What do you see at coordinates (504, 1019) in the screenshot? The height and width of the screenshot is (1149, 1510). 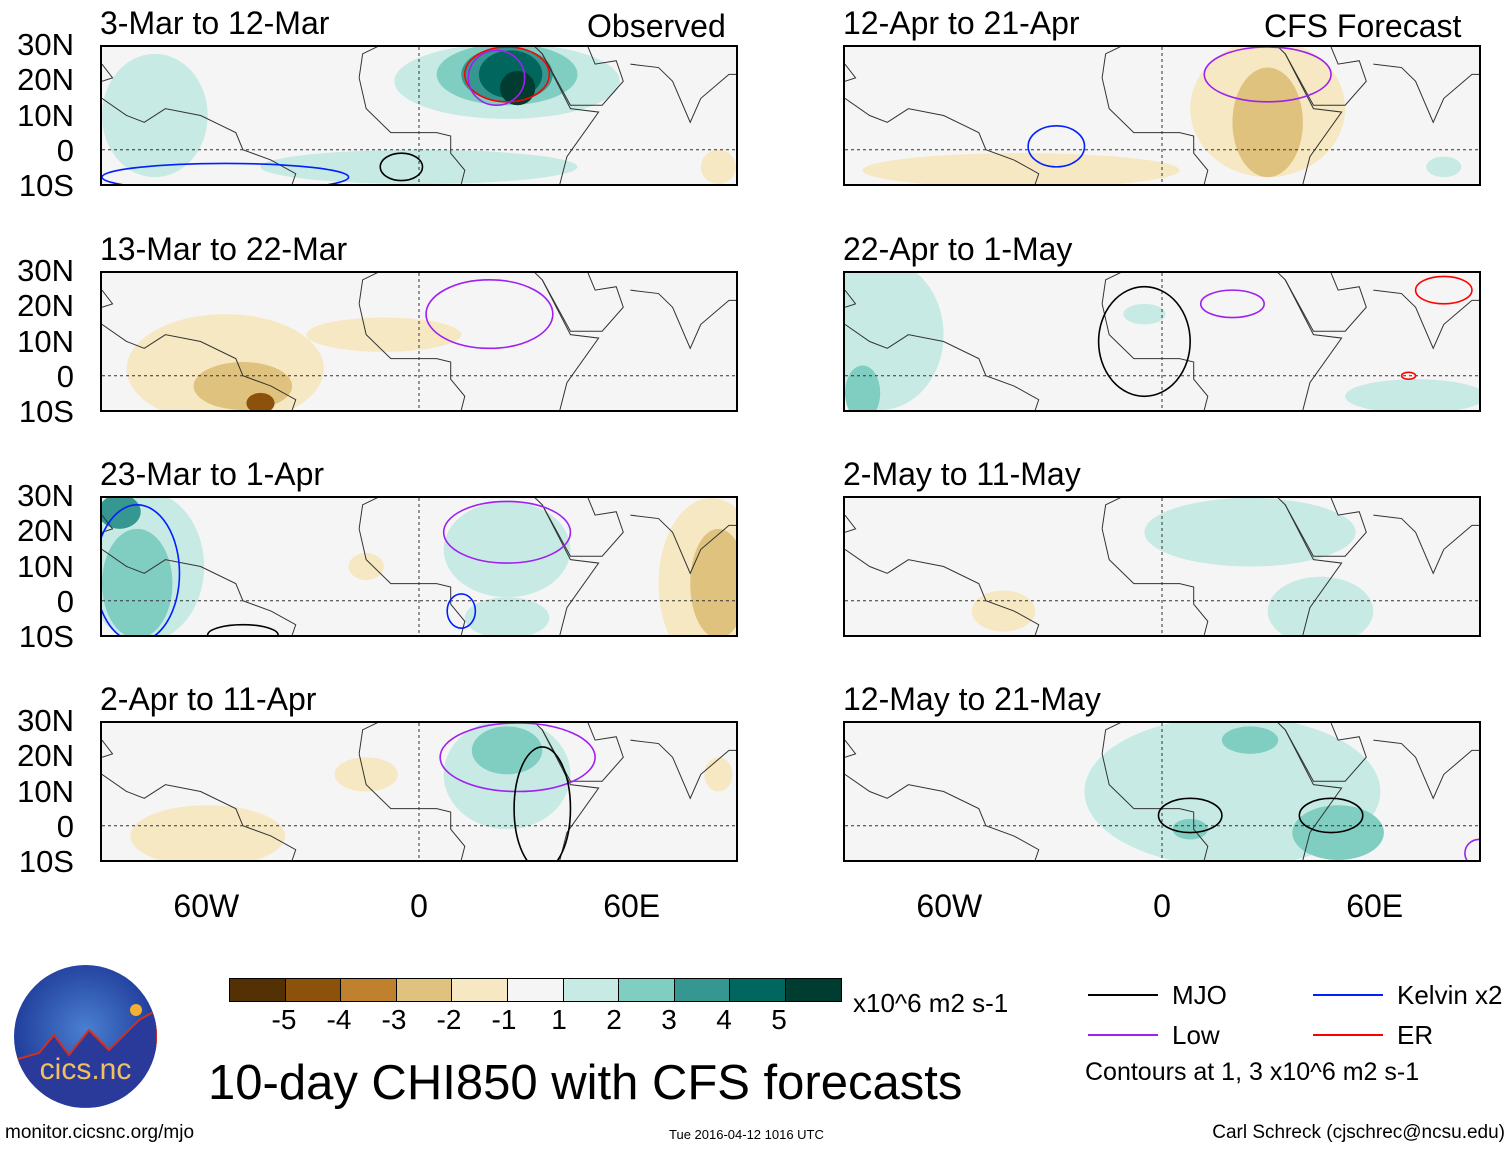 I see `colorbar-tick-label: -1` at bounding box center [504, 1019].